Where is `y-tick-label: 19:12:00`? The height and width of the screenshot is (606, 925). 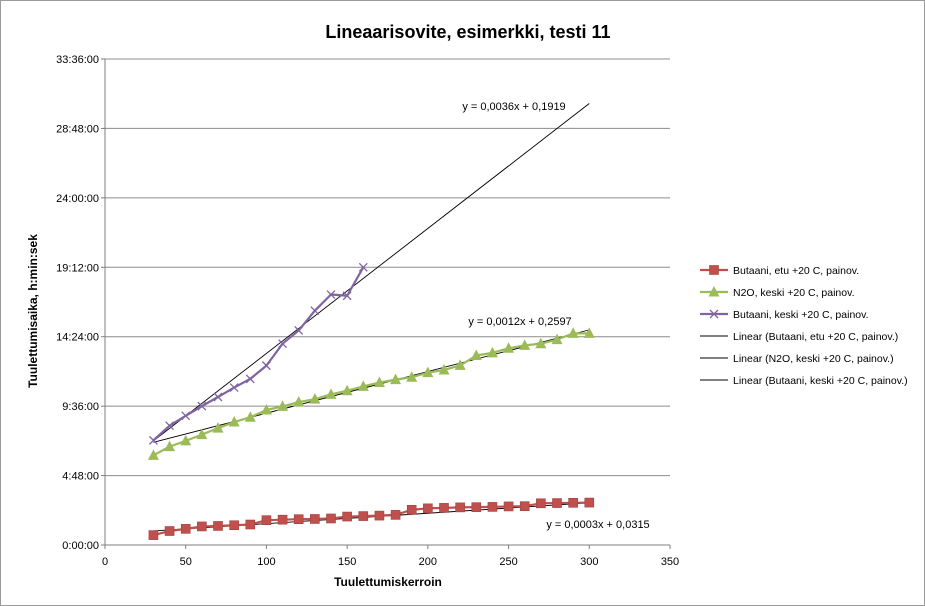 y-tick-label: 19:12:00 is located at coordinates (77, 268).